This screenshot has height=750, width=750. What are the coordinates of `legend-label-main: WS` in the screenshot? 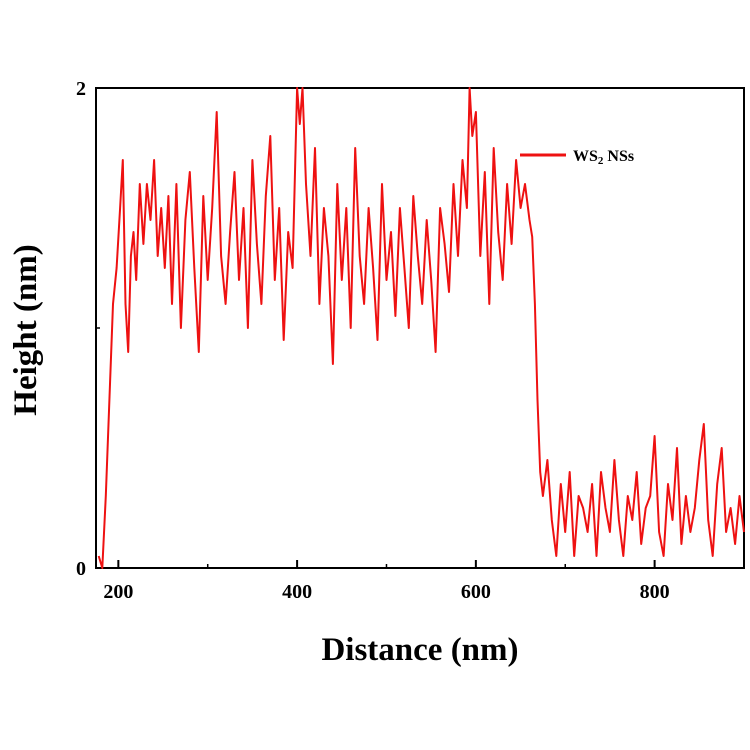 It's located at (585, 156).